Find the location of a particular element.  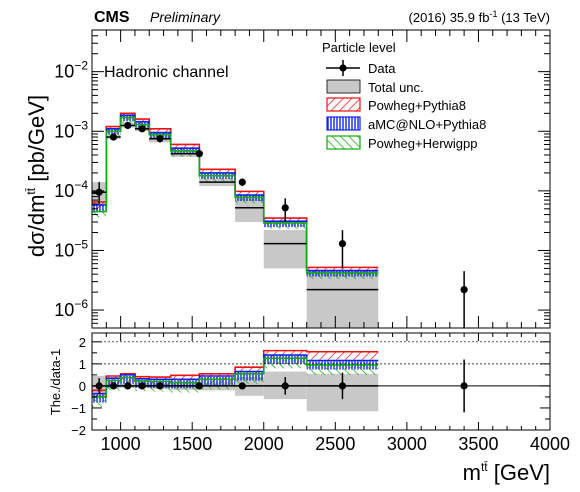

legend-entry-powheg-pythia8: Powheg+Pythia8 is located at coordinates (396, 105).